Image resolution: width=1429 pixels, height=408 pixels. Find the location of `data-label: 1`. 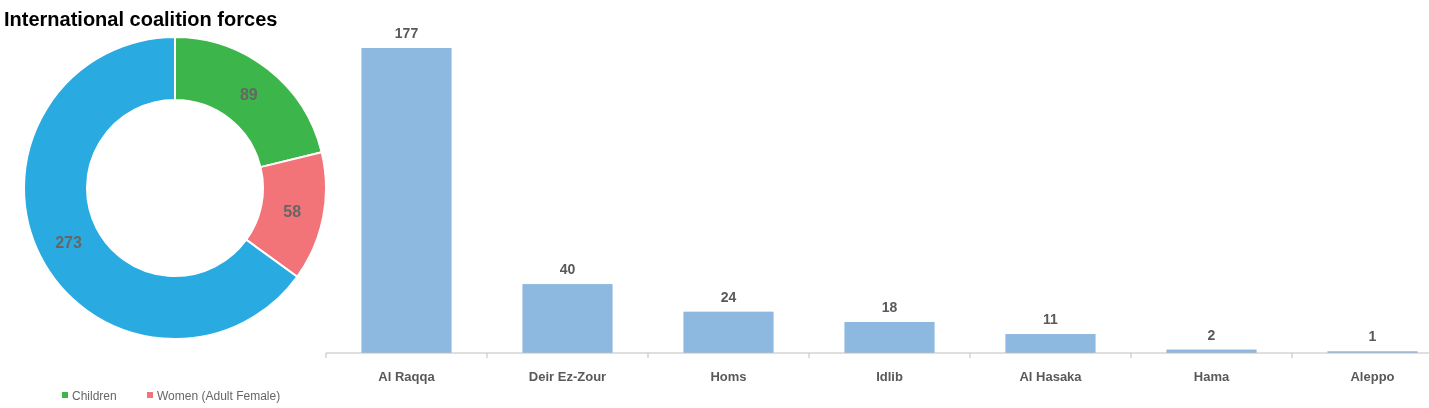

data-label: 1 is located at coordinates (1372, 336).